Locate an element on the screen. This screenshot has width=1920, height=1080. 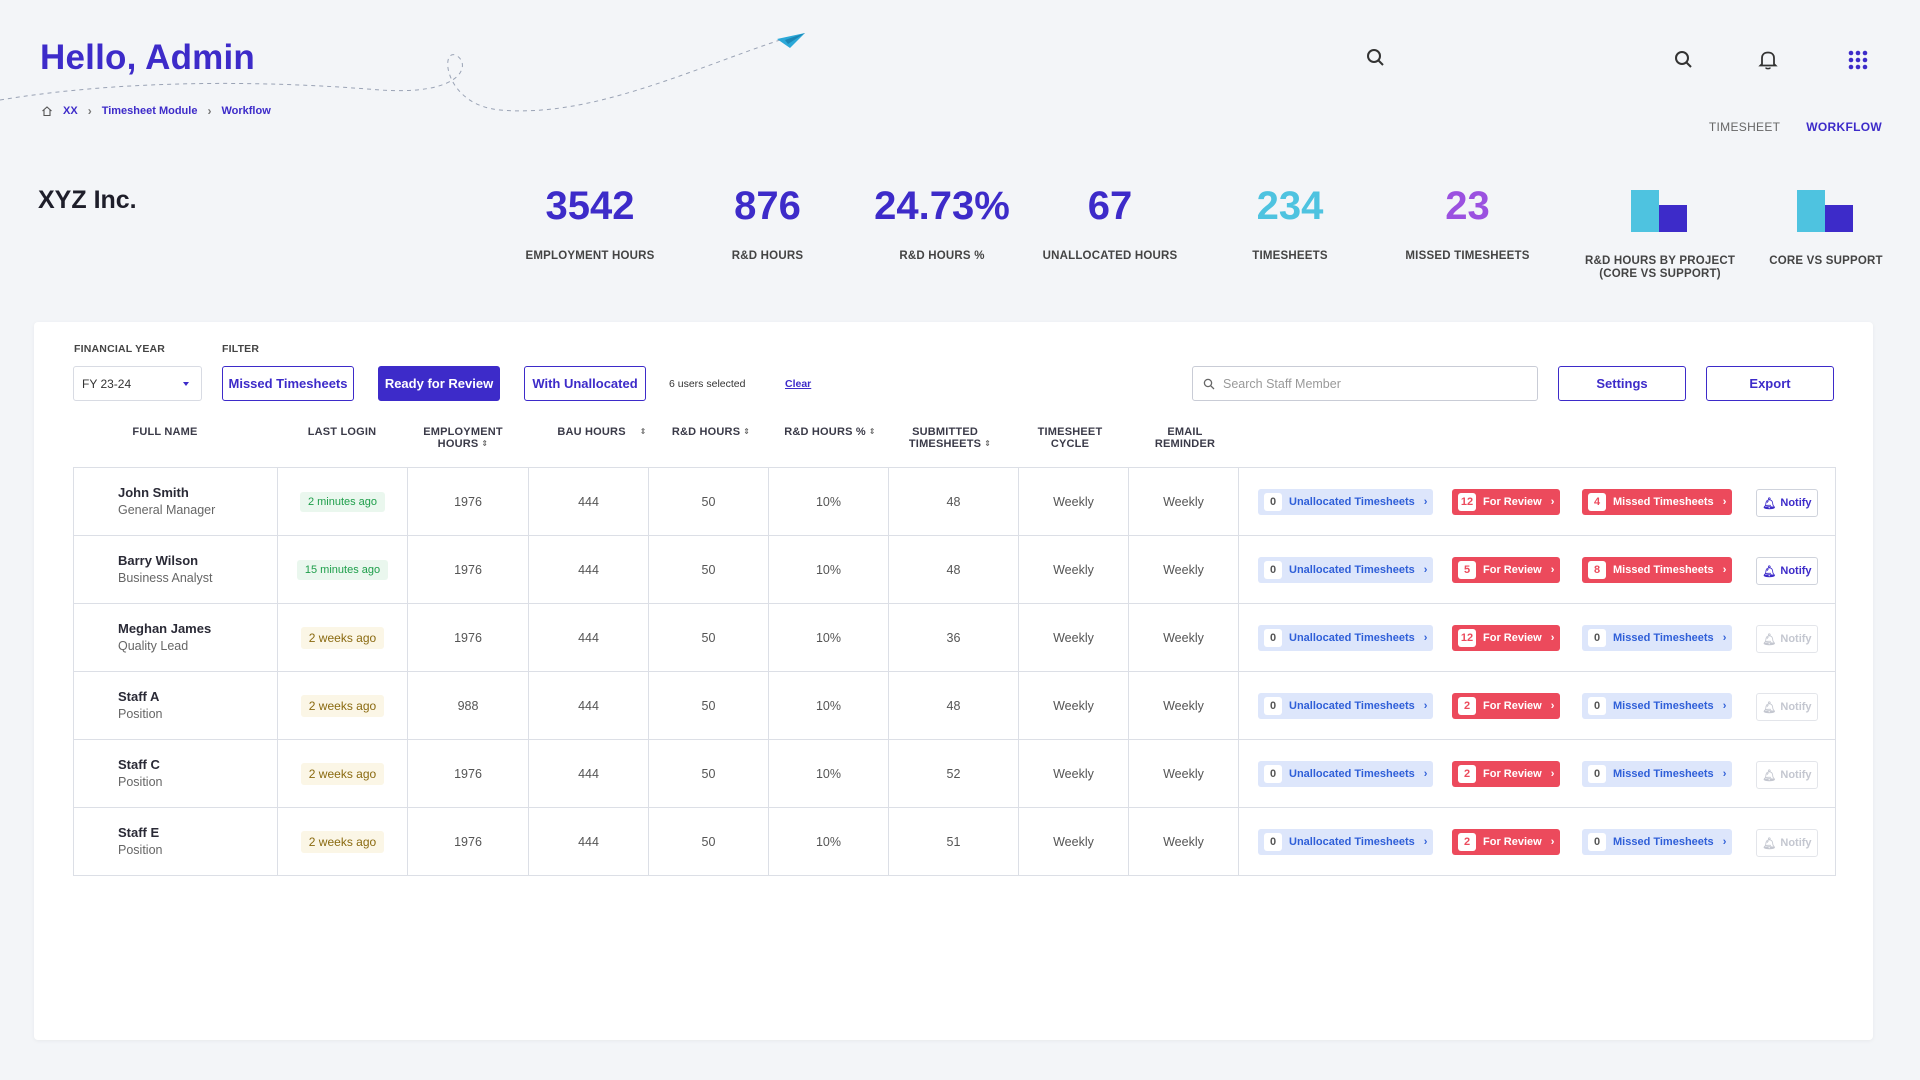
col-header-email-reminder: EMAIL REMINDER is located at coordinates (1185, 438).